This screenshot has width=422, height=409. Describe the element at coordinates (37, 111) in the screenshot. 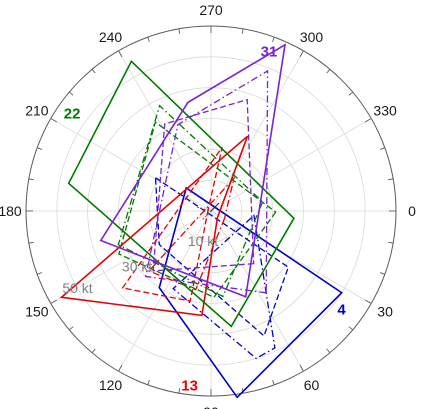

I see `angle-label-210: 210` at that location.